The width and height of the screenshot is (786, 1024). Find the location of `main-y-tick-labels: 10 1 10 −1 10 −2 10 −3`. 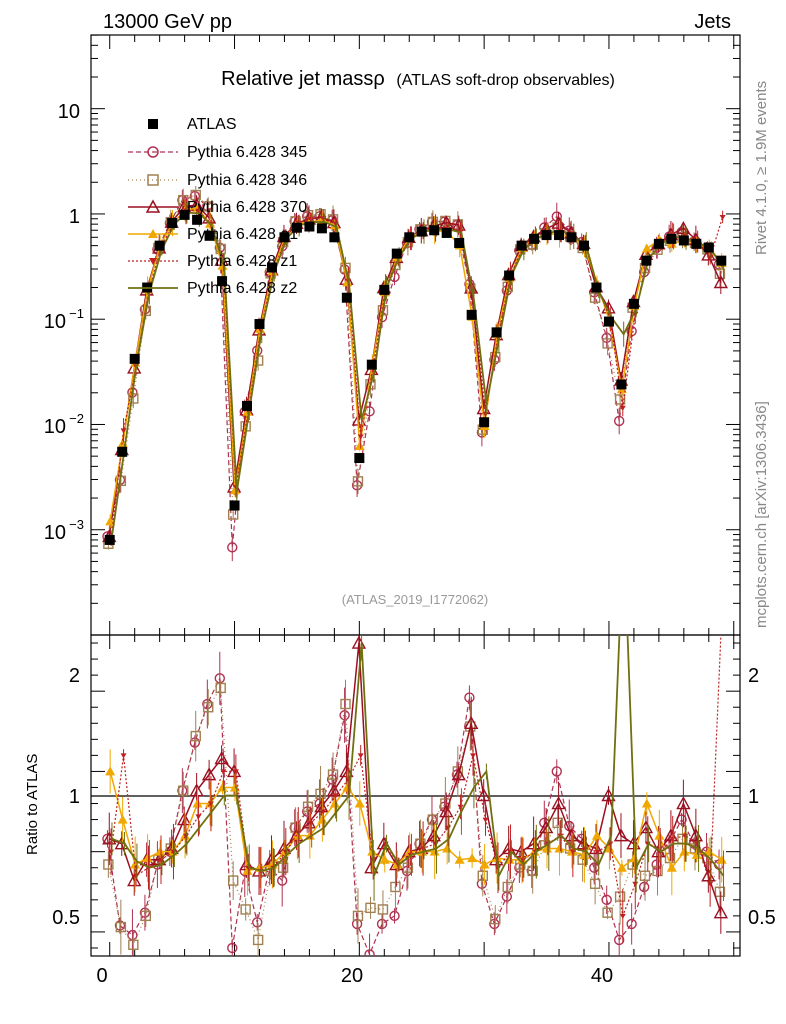

main-y-tick-labels: 10 1 10 −1 10 −2 10 −3 is located at coordinates (64, 322).